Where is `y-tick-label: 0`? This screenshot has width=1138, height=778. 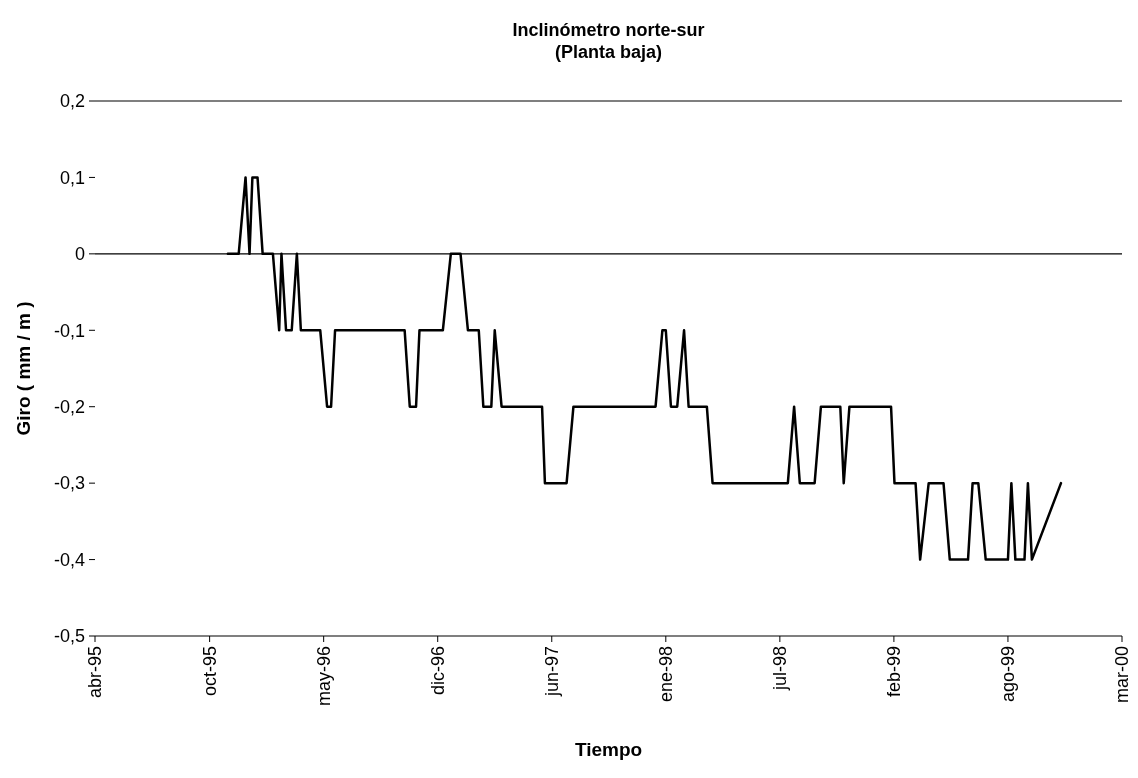 y-tick-label: 0 is located at coordinates (79, 254).